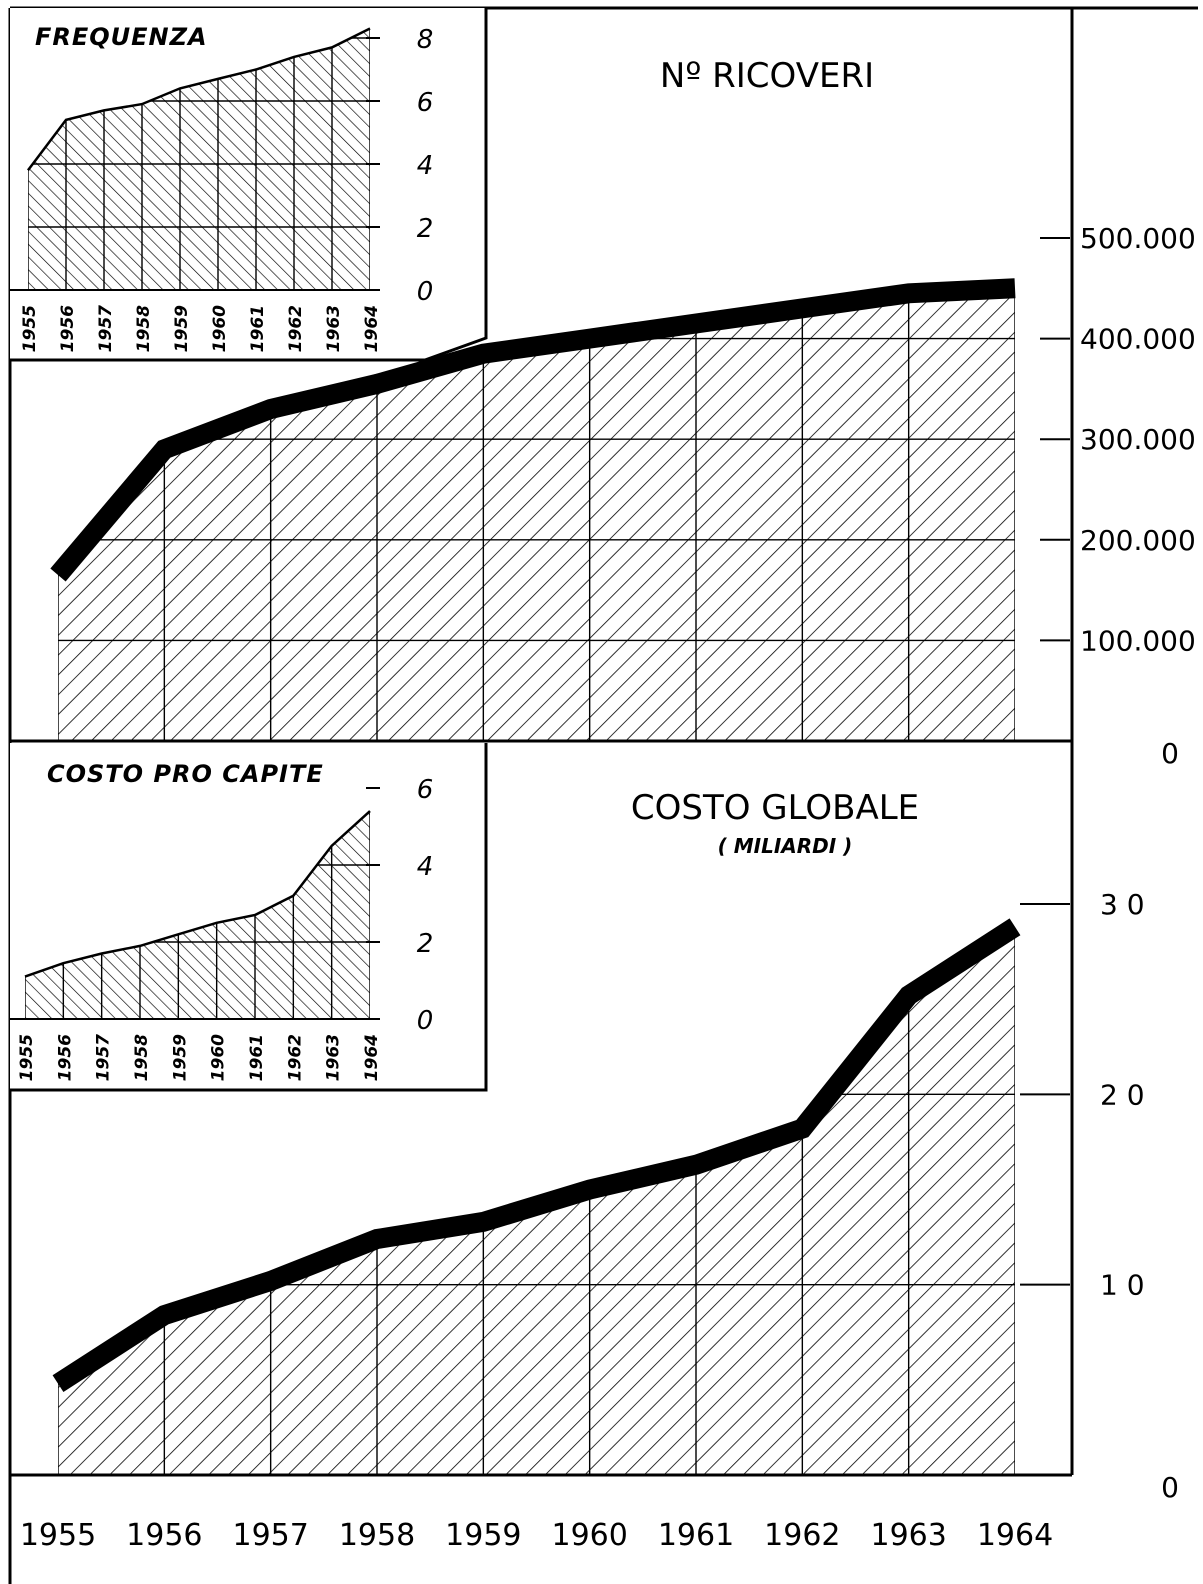 Image resolution: width=1203 pixels, height=1584 pixels. I want to click on ricoveri-title: Nº RICOVERI, so click(767, 76).